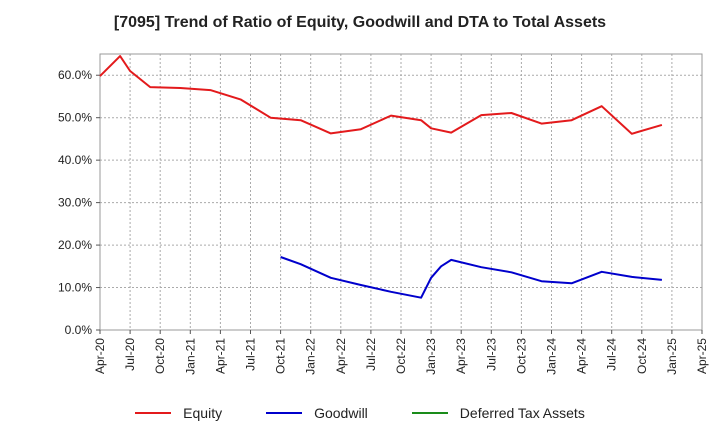  What do you see at coordinates (642, 356) in the screenshot?
I see `x-tick-label: Oct-24` at bounding box center [642, 356].